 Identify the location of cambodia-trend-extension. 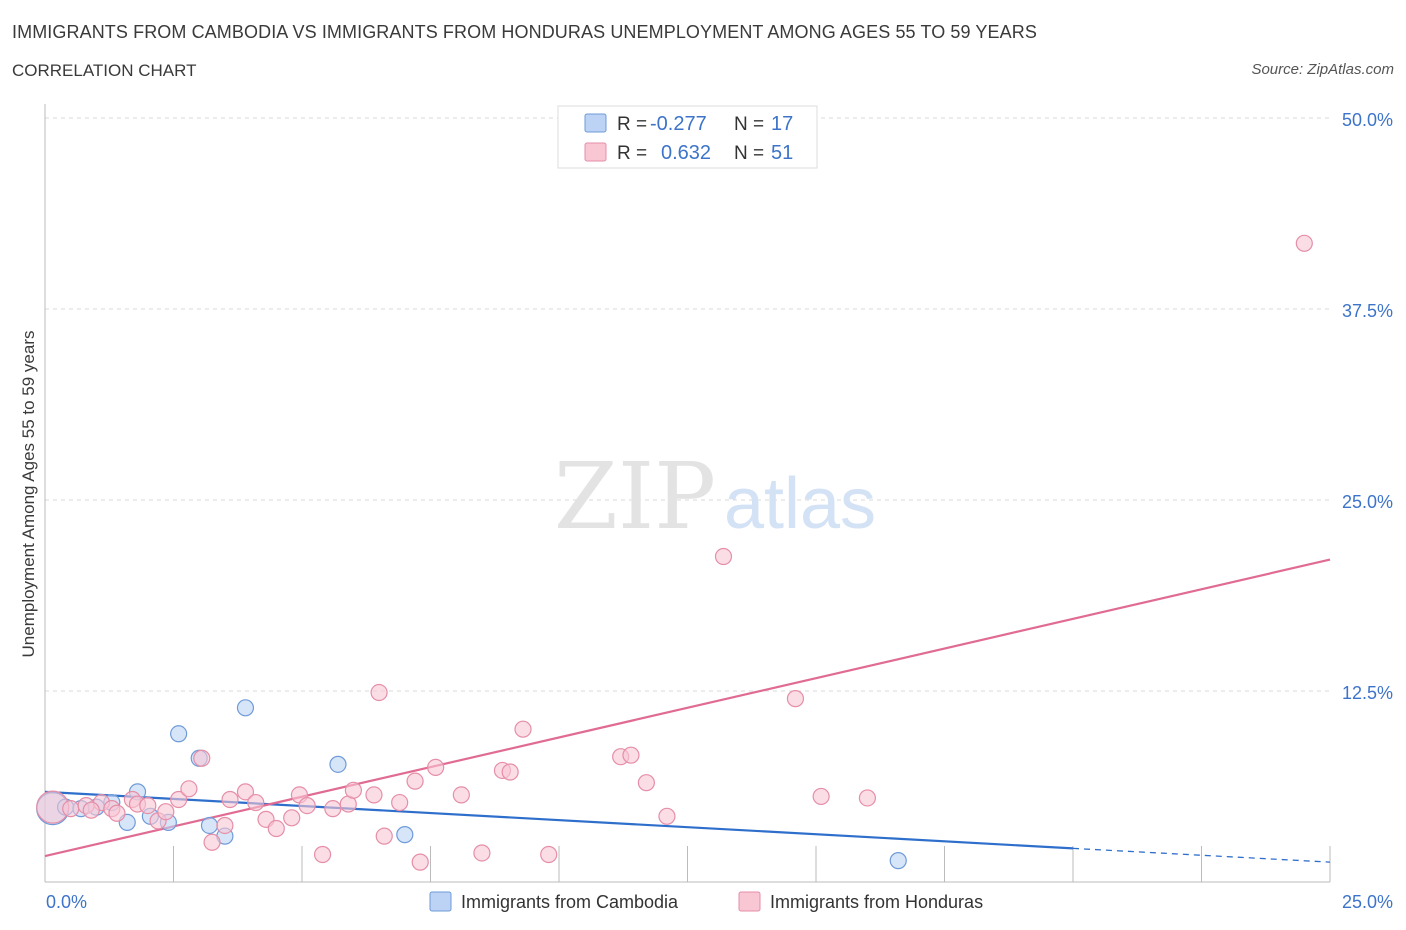
(1201, 855).